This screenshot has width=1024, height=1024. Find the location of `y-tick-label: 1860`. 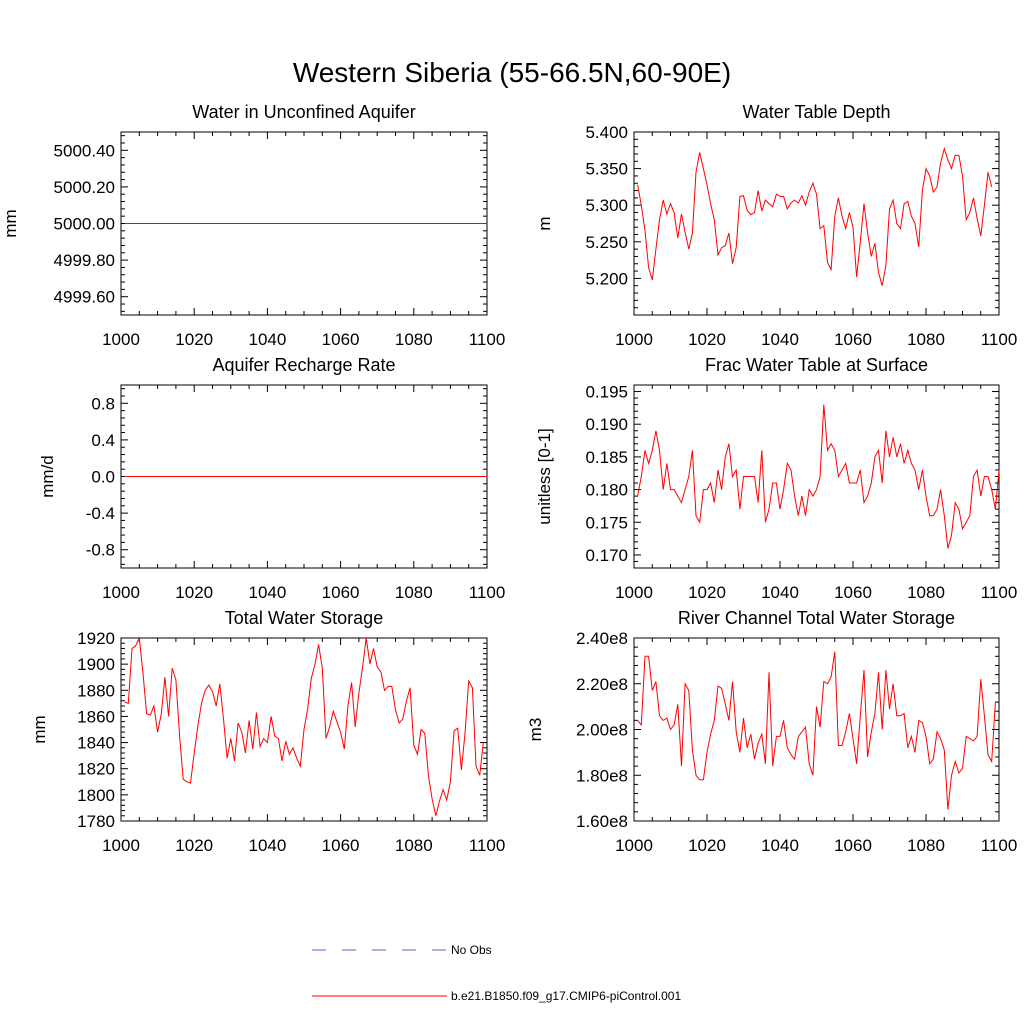

y-tick-label: 1860 is located at coordinates (96, 716).